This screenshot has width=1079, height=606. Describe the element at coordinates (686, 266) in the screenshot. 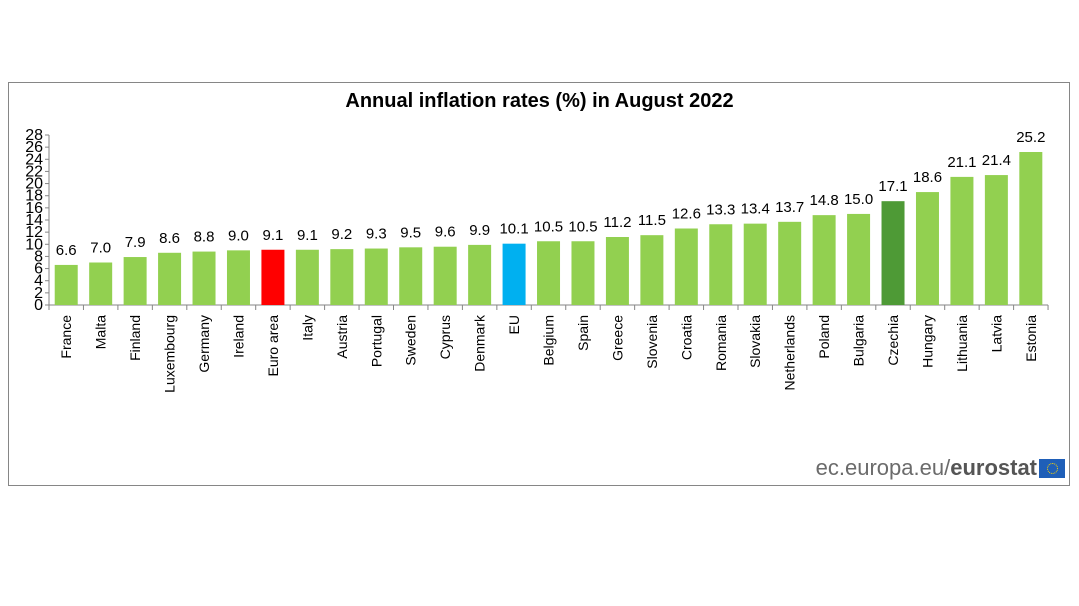

I see `bar-croatia` at that location.